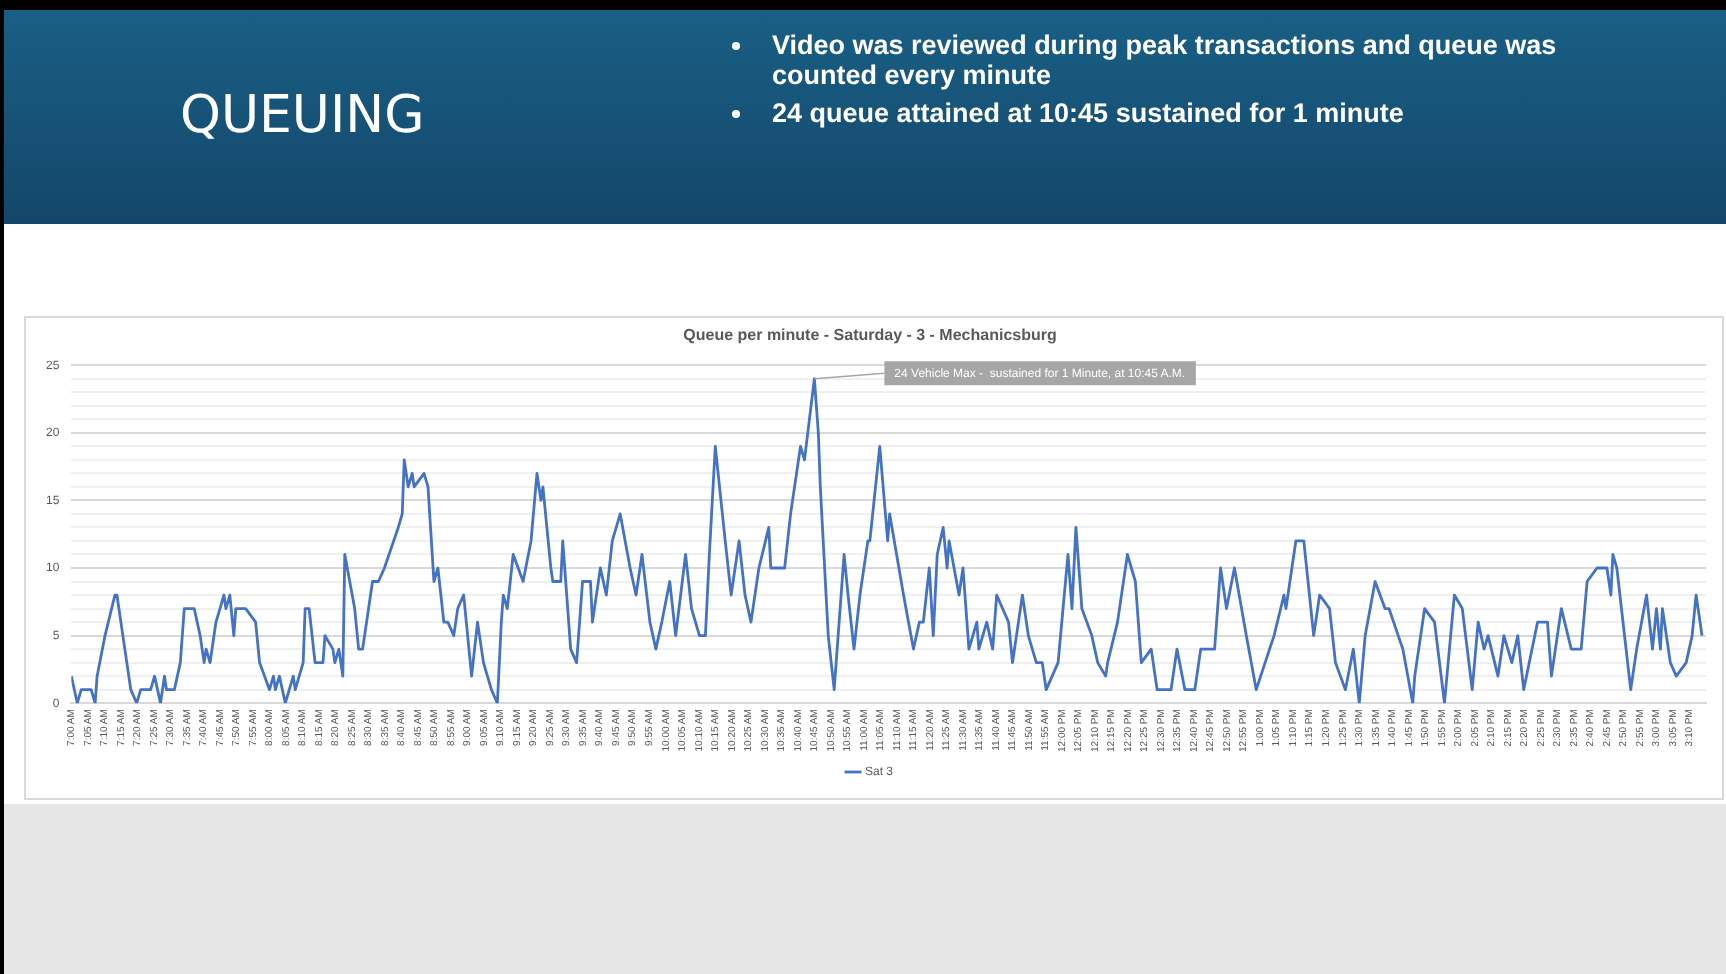 The height and width of the screenshot is (974, 1726). Describe the element at coordinates (1088, 113) in the screenshot. I see `text: 24 queue attained at 10:45 sustained for 1 minute` at that location.